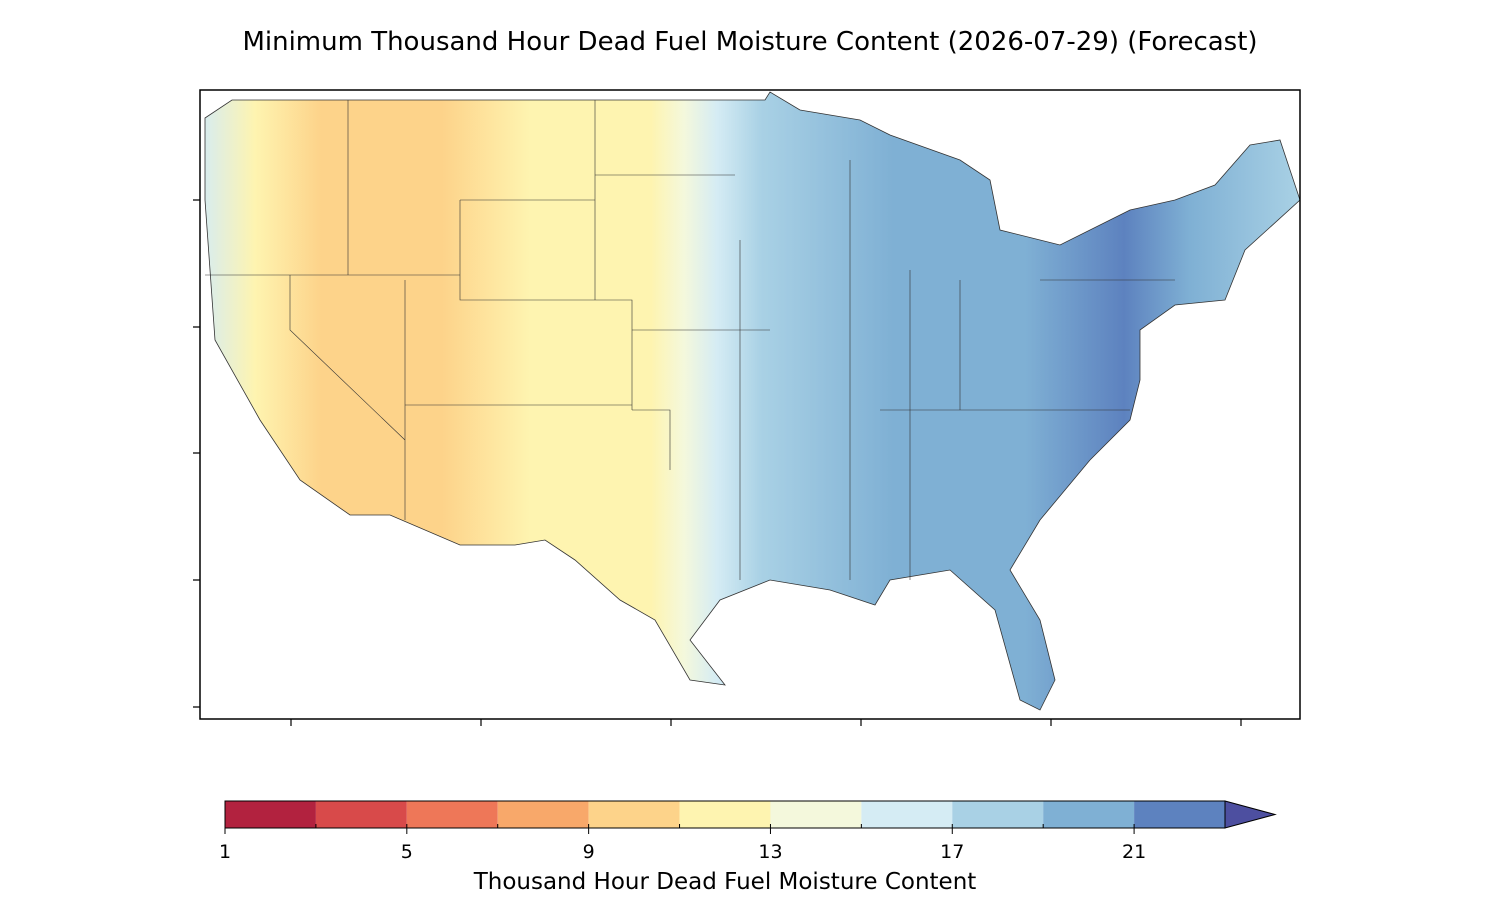  Describe the element at coordinates (770, 852) in the screenshot. I see `colorbar-tick-label: 13` at that location.